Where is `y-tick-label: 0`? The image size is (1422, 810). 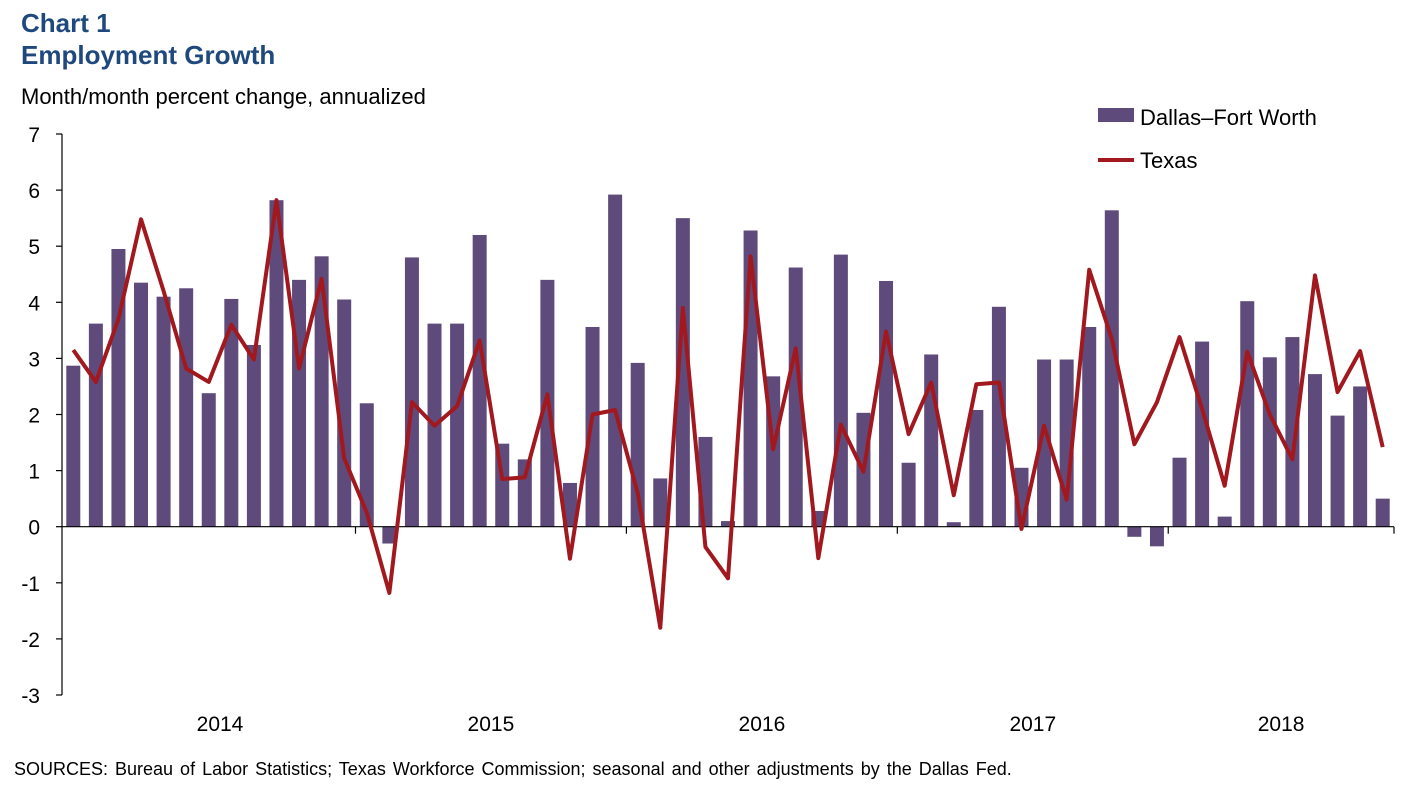 y-tick-label: 0 is located at coordinates (34, 528).